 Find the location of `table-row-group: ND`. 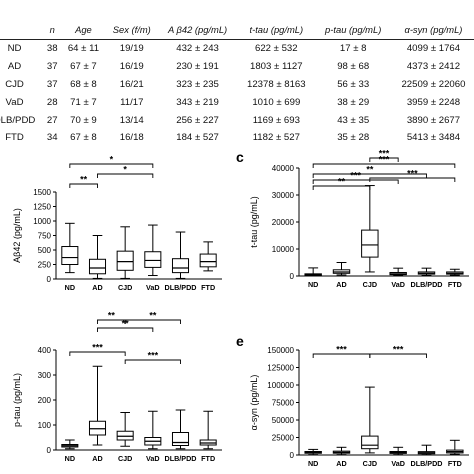

table-row-group: ND is located at coordinates (14, 49).